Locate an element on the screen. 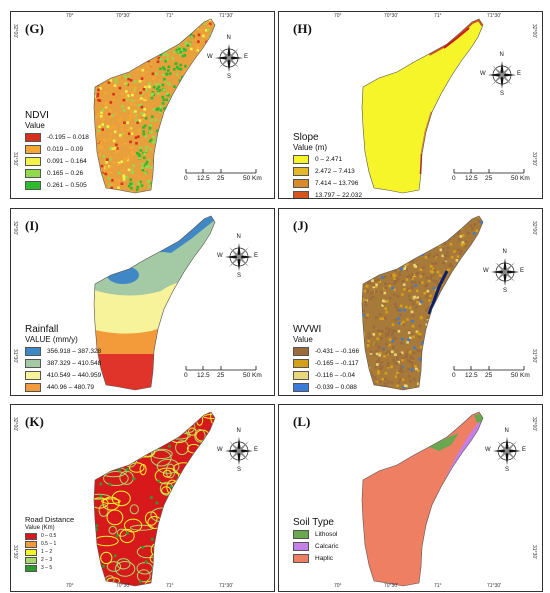 The height and width of the screenshot is (593, 550). legend-item-label: -0.431 – -0.166 is located at coordinates (337, 351).